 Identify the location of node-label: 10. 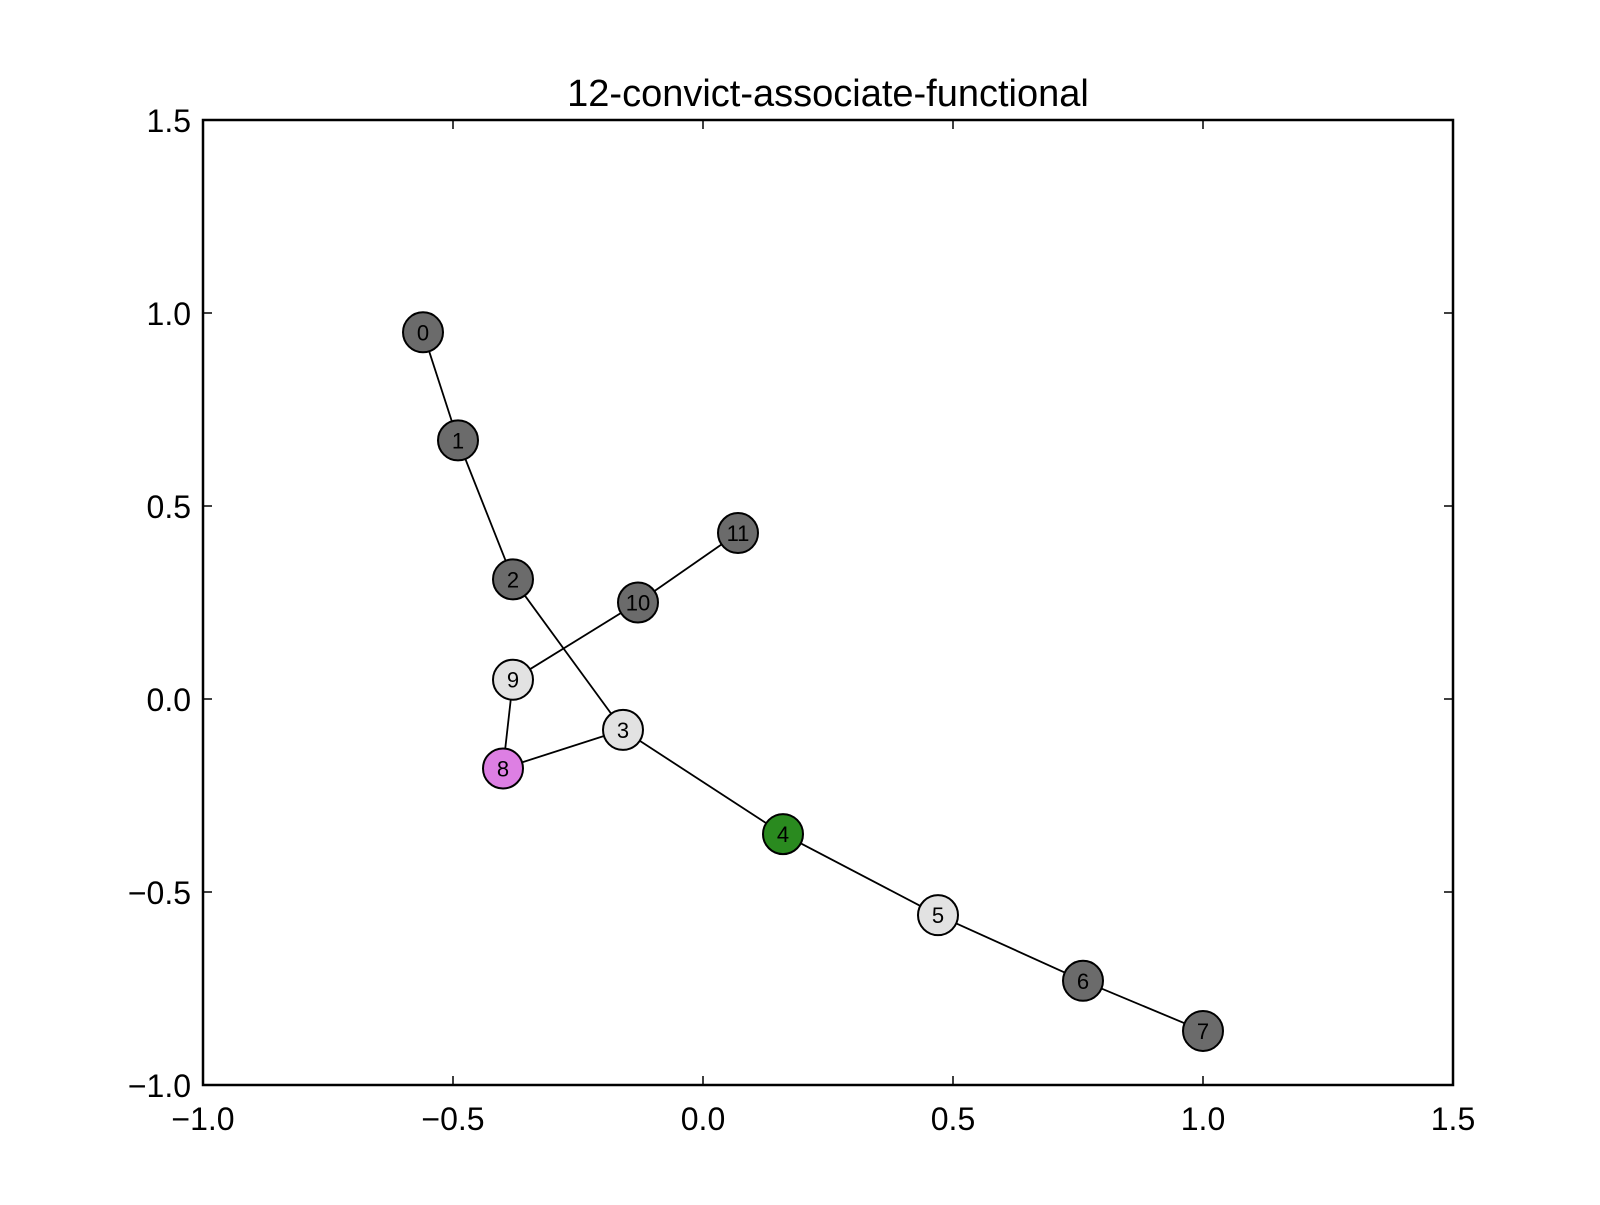
(638, 603).